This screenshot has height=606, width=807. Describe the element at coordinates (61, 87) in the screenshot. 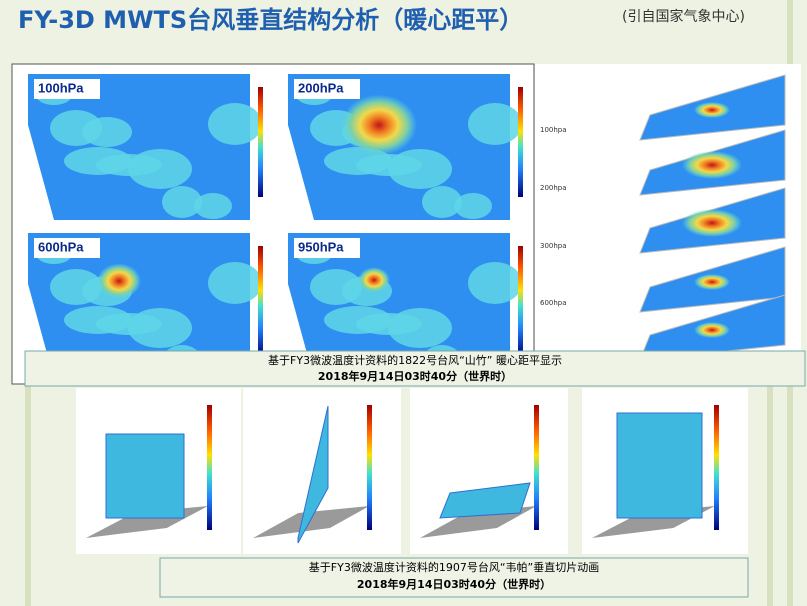

I see `level-label: 100hPa` at that location.